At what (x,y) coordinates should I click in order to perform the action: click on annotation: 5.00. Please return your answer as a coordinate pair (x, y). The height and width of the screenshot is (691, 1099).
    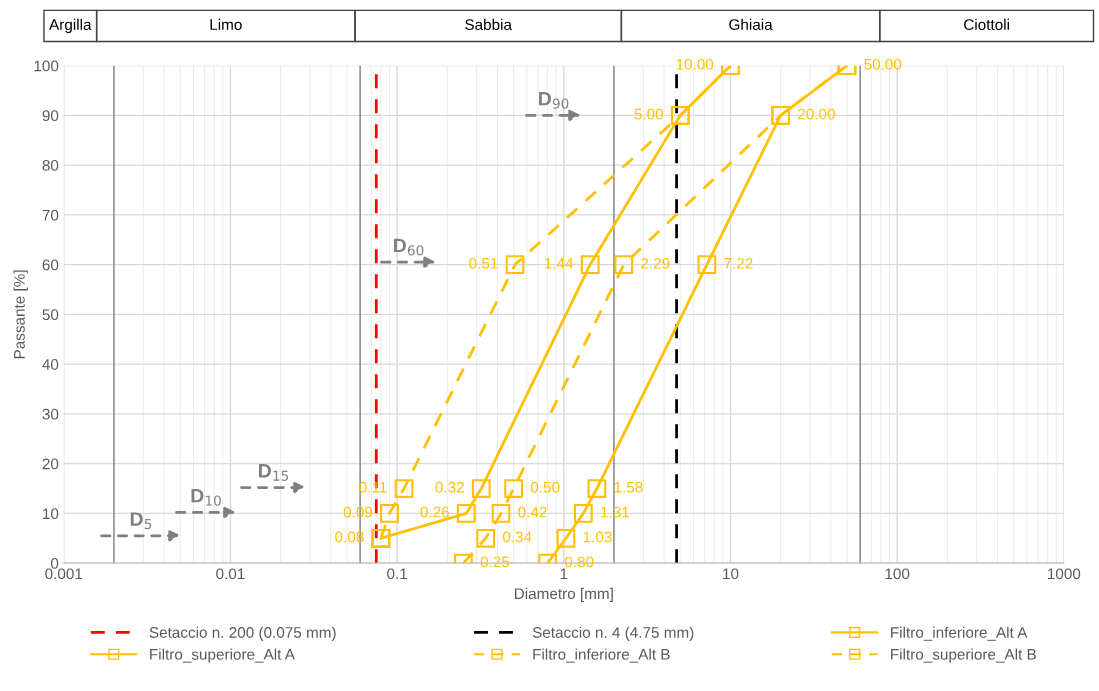
    Looking at the image, I should click on (649, 114).